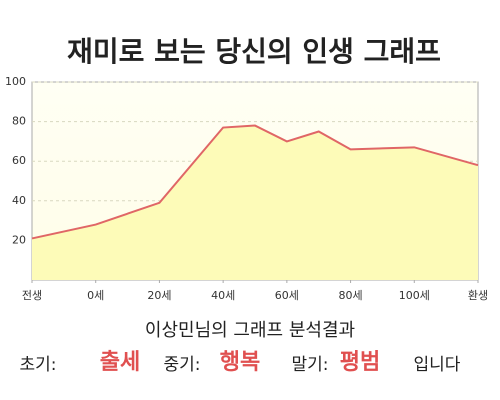  What do you see at coordinates (37, 365) in the screenshot?
I see `summary-label: 초기:` at bounding box center [37, 365].